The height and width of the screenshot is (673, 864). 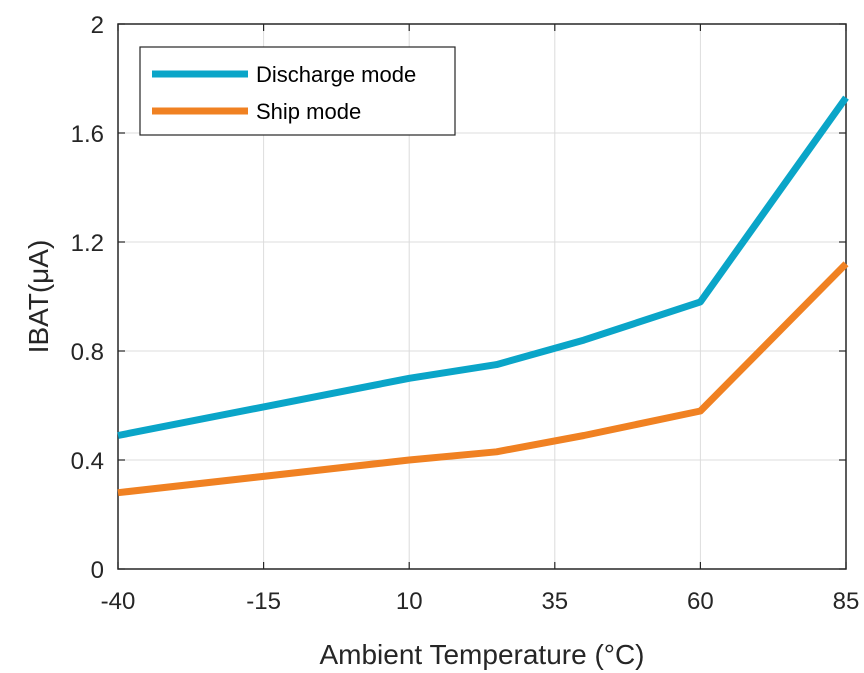 I want to click on legend-label: Discharge mode, so click(x=336, y=74).